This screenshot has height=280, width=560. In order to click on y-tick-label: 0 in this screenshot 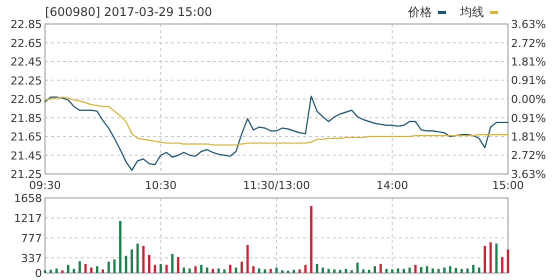, I will do `click(38, 273)`.